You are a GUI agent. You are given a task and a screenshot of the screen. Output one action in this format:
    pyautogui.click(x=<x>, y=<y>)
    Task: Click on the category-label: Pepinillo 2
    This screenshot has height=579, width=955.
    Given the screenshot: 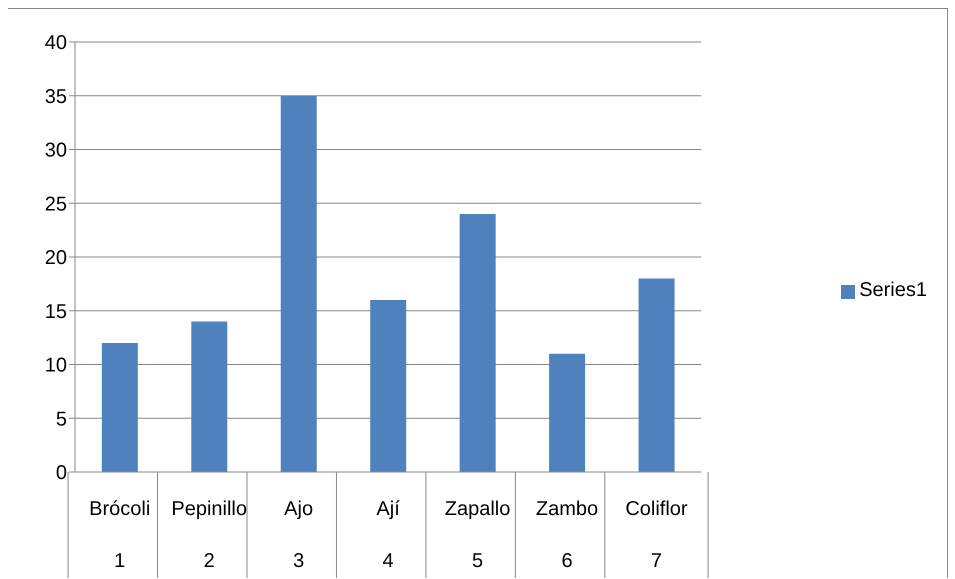 What is the action you would take?
    pyautogui.click(x=209, y=535)
    